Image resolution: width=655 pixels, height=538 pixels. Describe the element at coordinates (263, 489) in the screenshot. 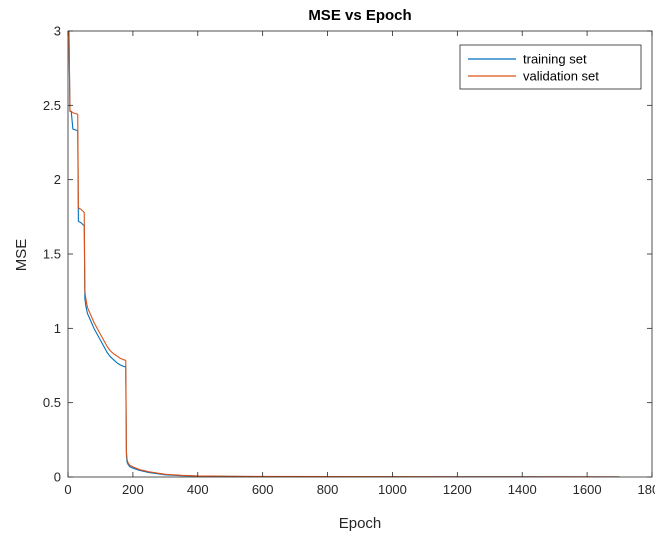

I see `x-tick-label: 600` at that location.